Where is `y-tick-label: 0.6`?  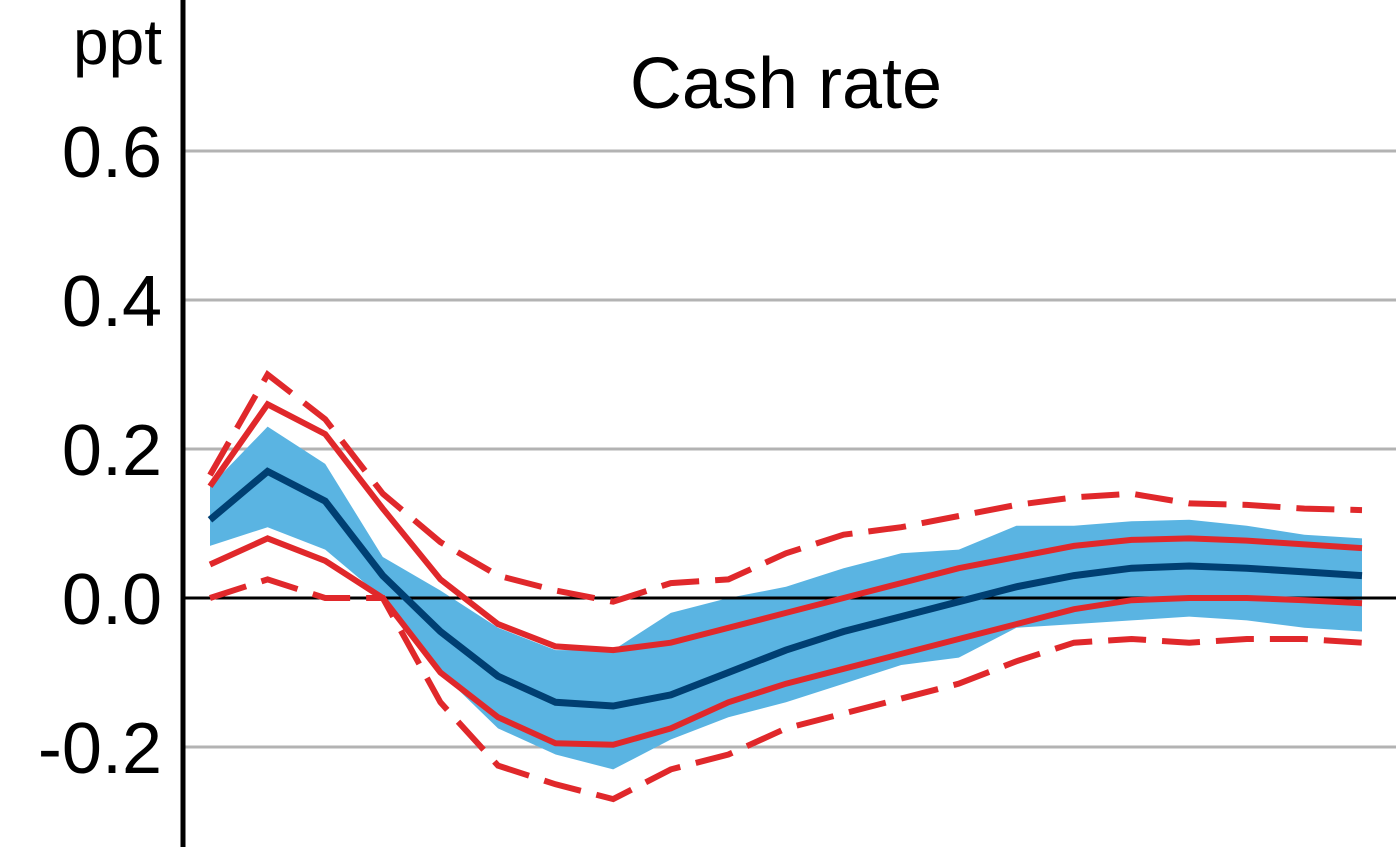 y-tick-label: 0.6 is located at coordinates (112, 153).